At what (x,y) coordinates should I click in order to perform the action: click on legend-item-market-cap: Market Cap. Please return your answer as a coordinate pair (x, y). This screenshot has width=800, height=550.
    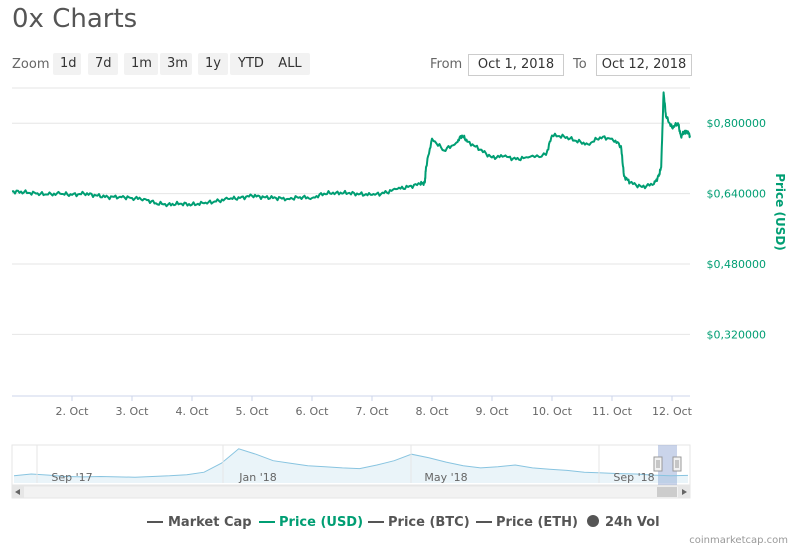
    Looking at the image, I should click on (199, 522).